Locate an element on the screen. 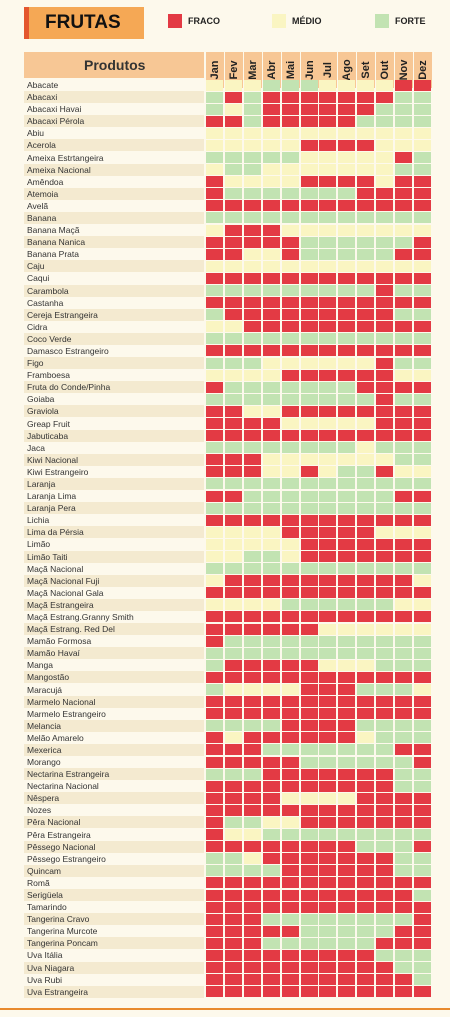  row-label: Maçã Estrangeira is located at coordinates (114, 604).